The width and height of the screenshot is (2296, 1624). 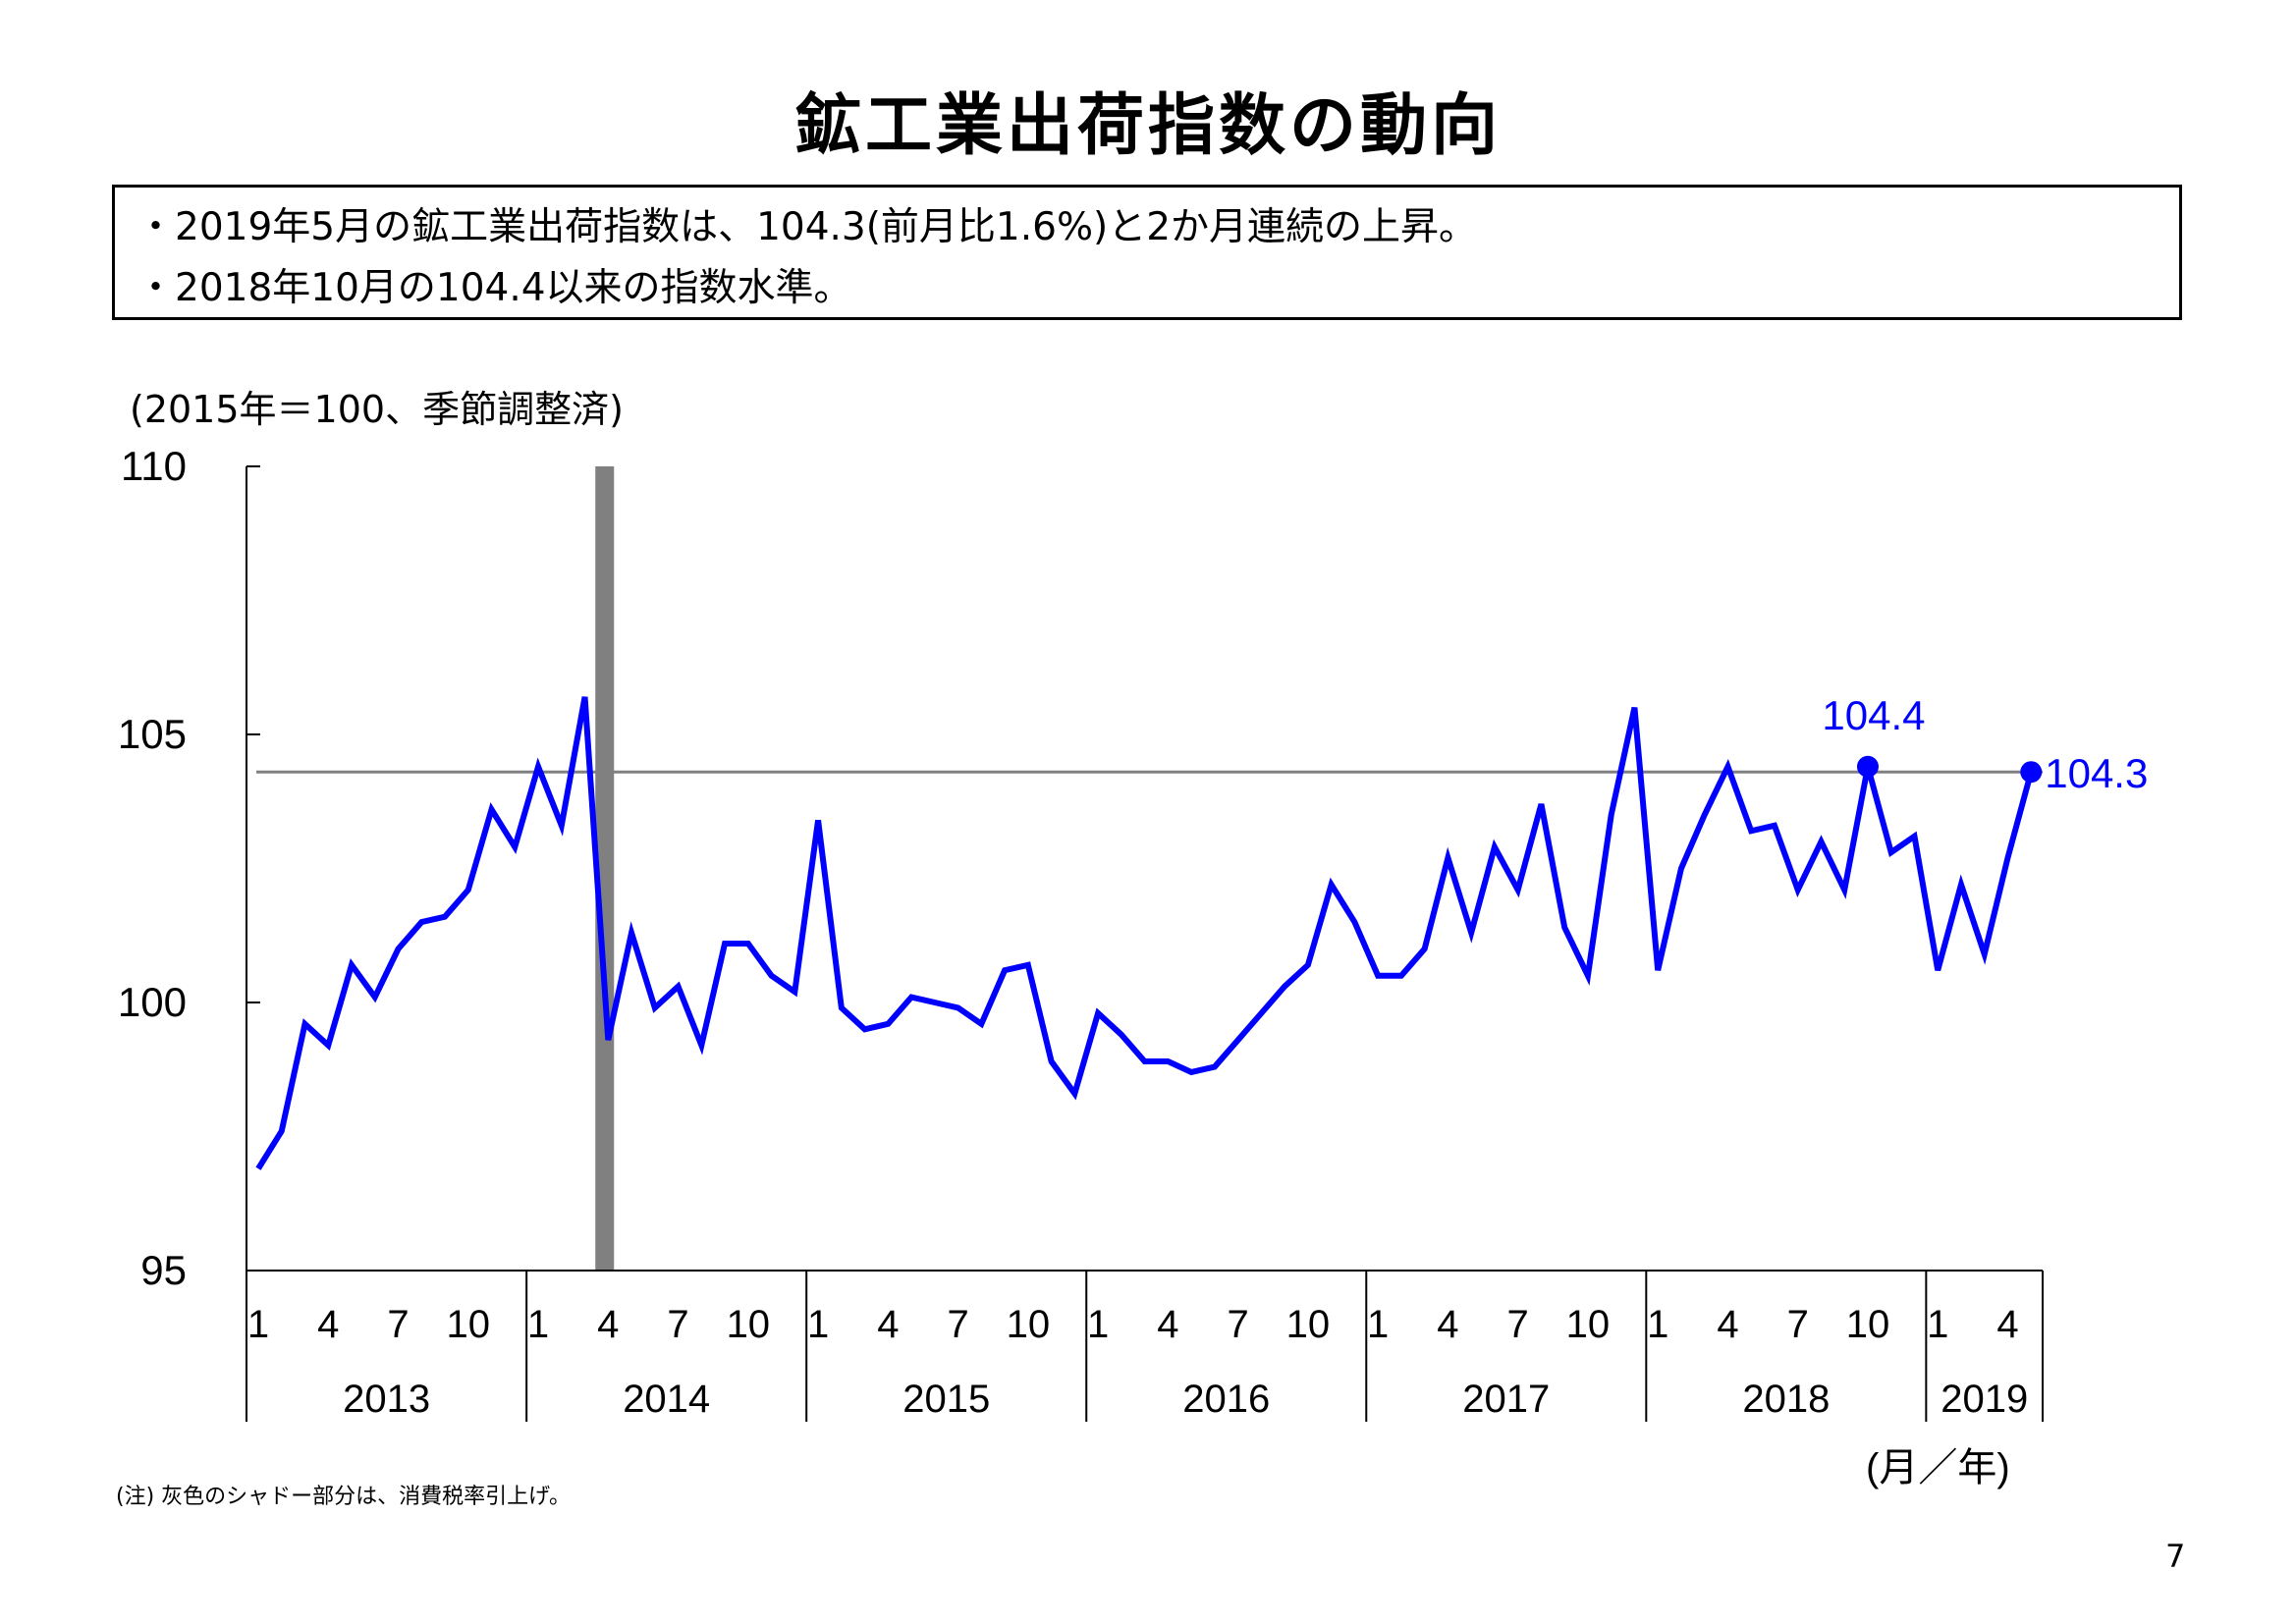 I want to click on year-tick-label: 2015, so click(x=946, y=1399).